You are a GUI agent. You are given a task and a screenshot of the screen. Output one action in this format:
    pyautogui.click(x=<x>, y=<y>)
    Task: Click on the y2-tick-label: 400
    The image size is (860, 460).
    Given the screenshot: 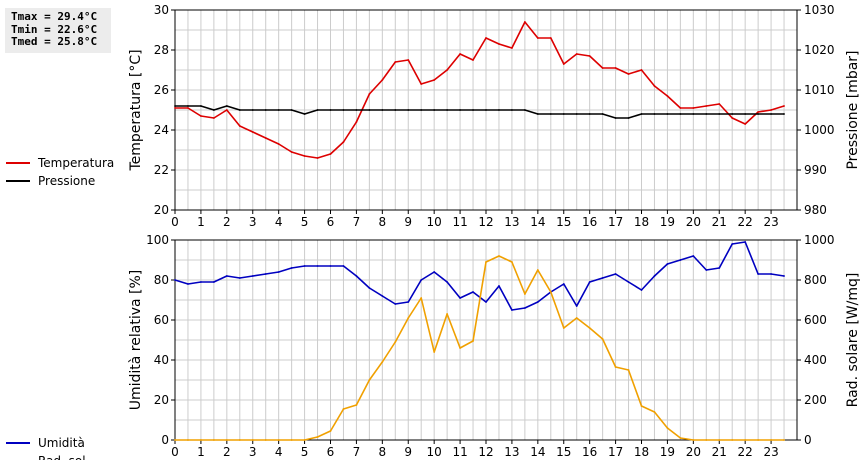 What is the action you would take?
    pyautogui.click(x=815, y=360)
    